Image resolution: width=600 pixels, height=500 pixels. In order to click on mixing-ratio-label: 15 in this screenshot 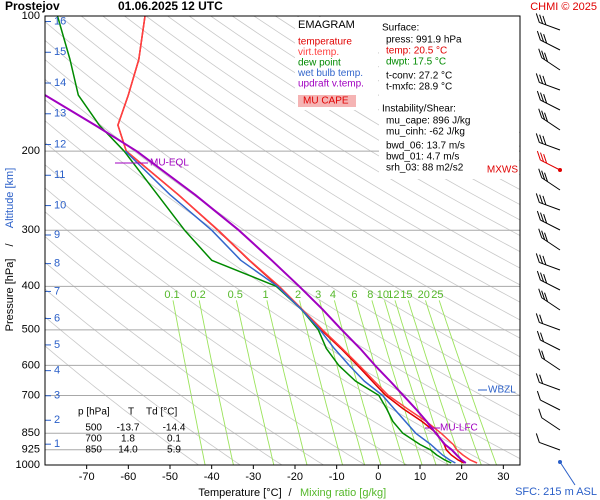, I will do `click(406, 295)`.